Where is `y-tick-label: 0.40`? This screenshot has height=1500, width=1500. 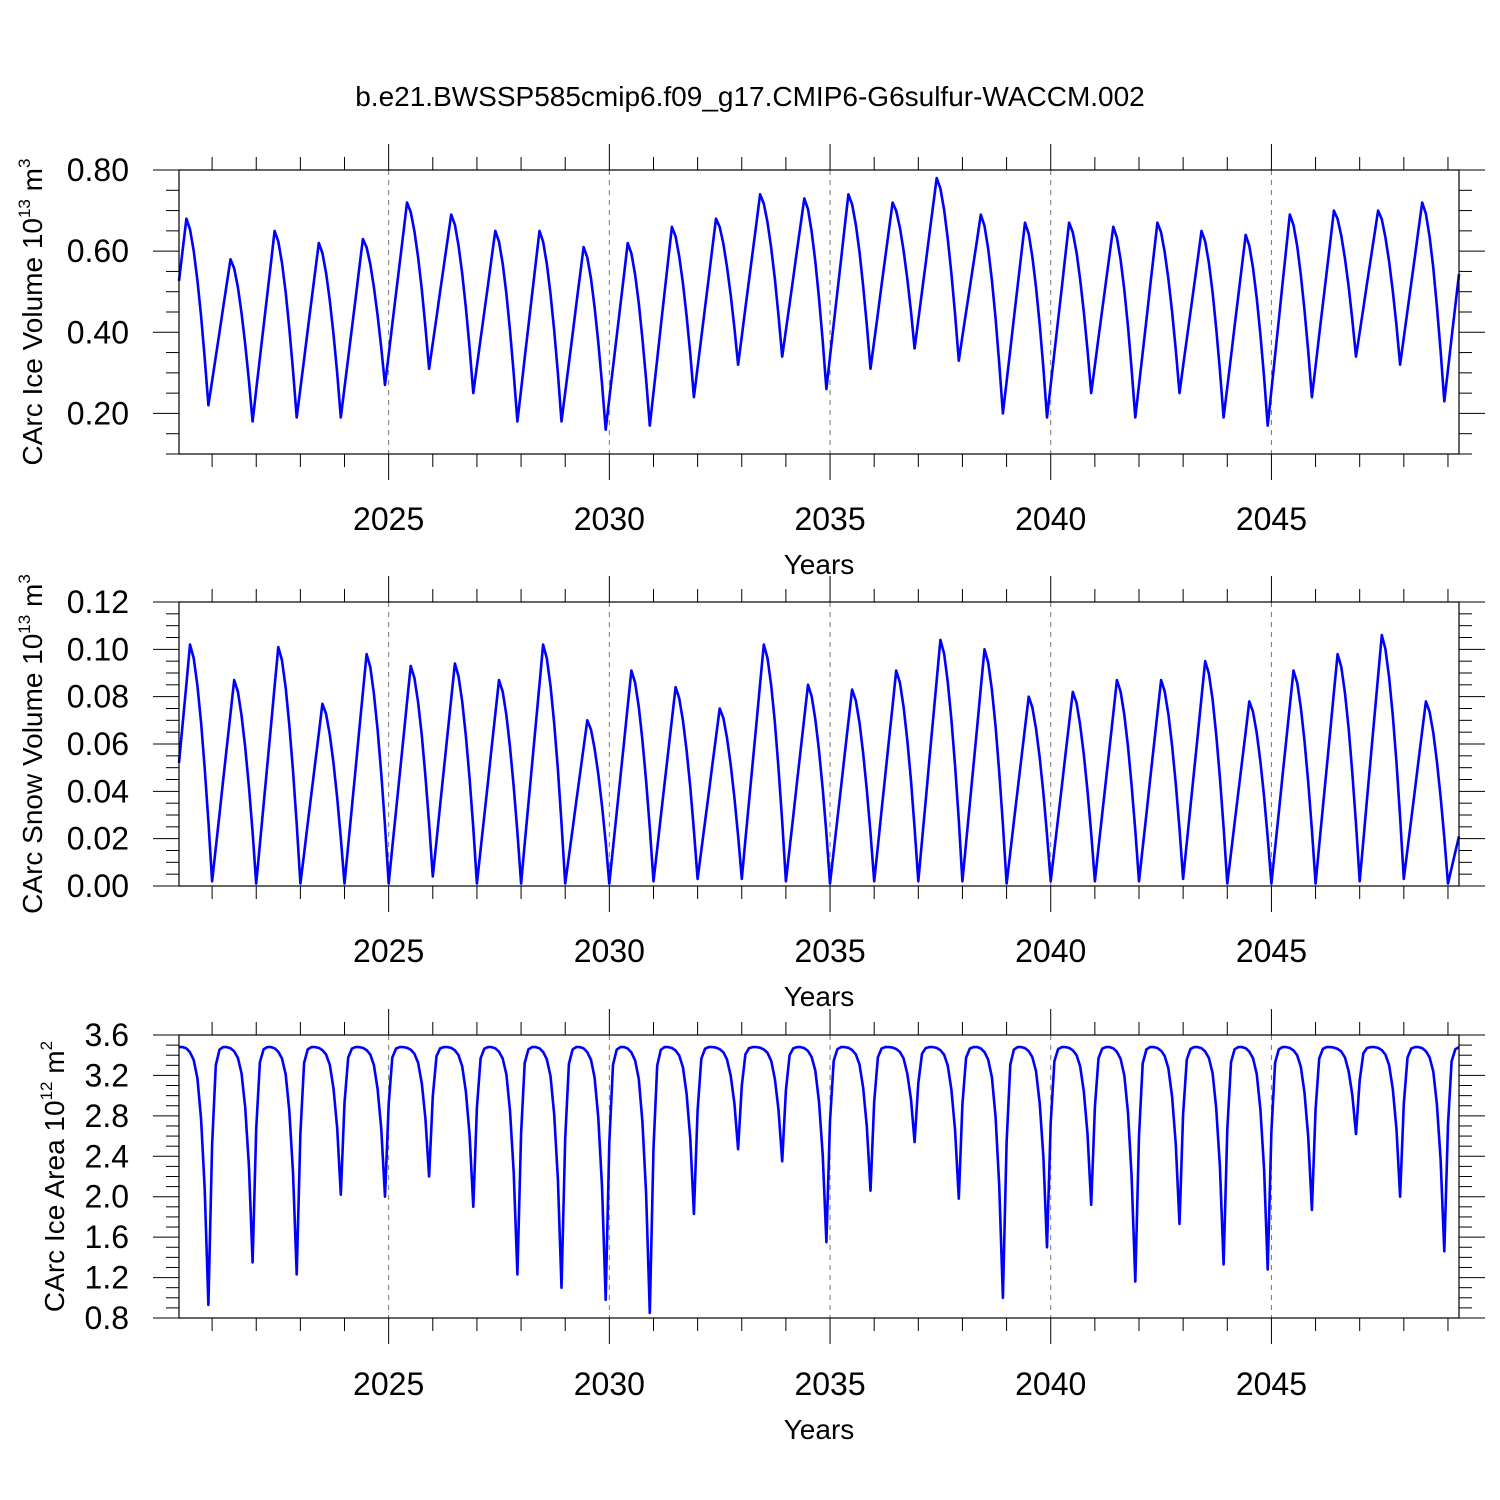 y-tick-label: 0.40 is located at coordinates (98, 332).